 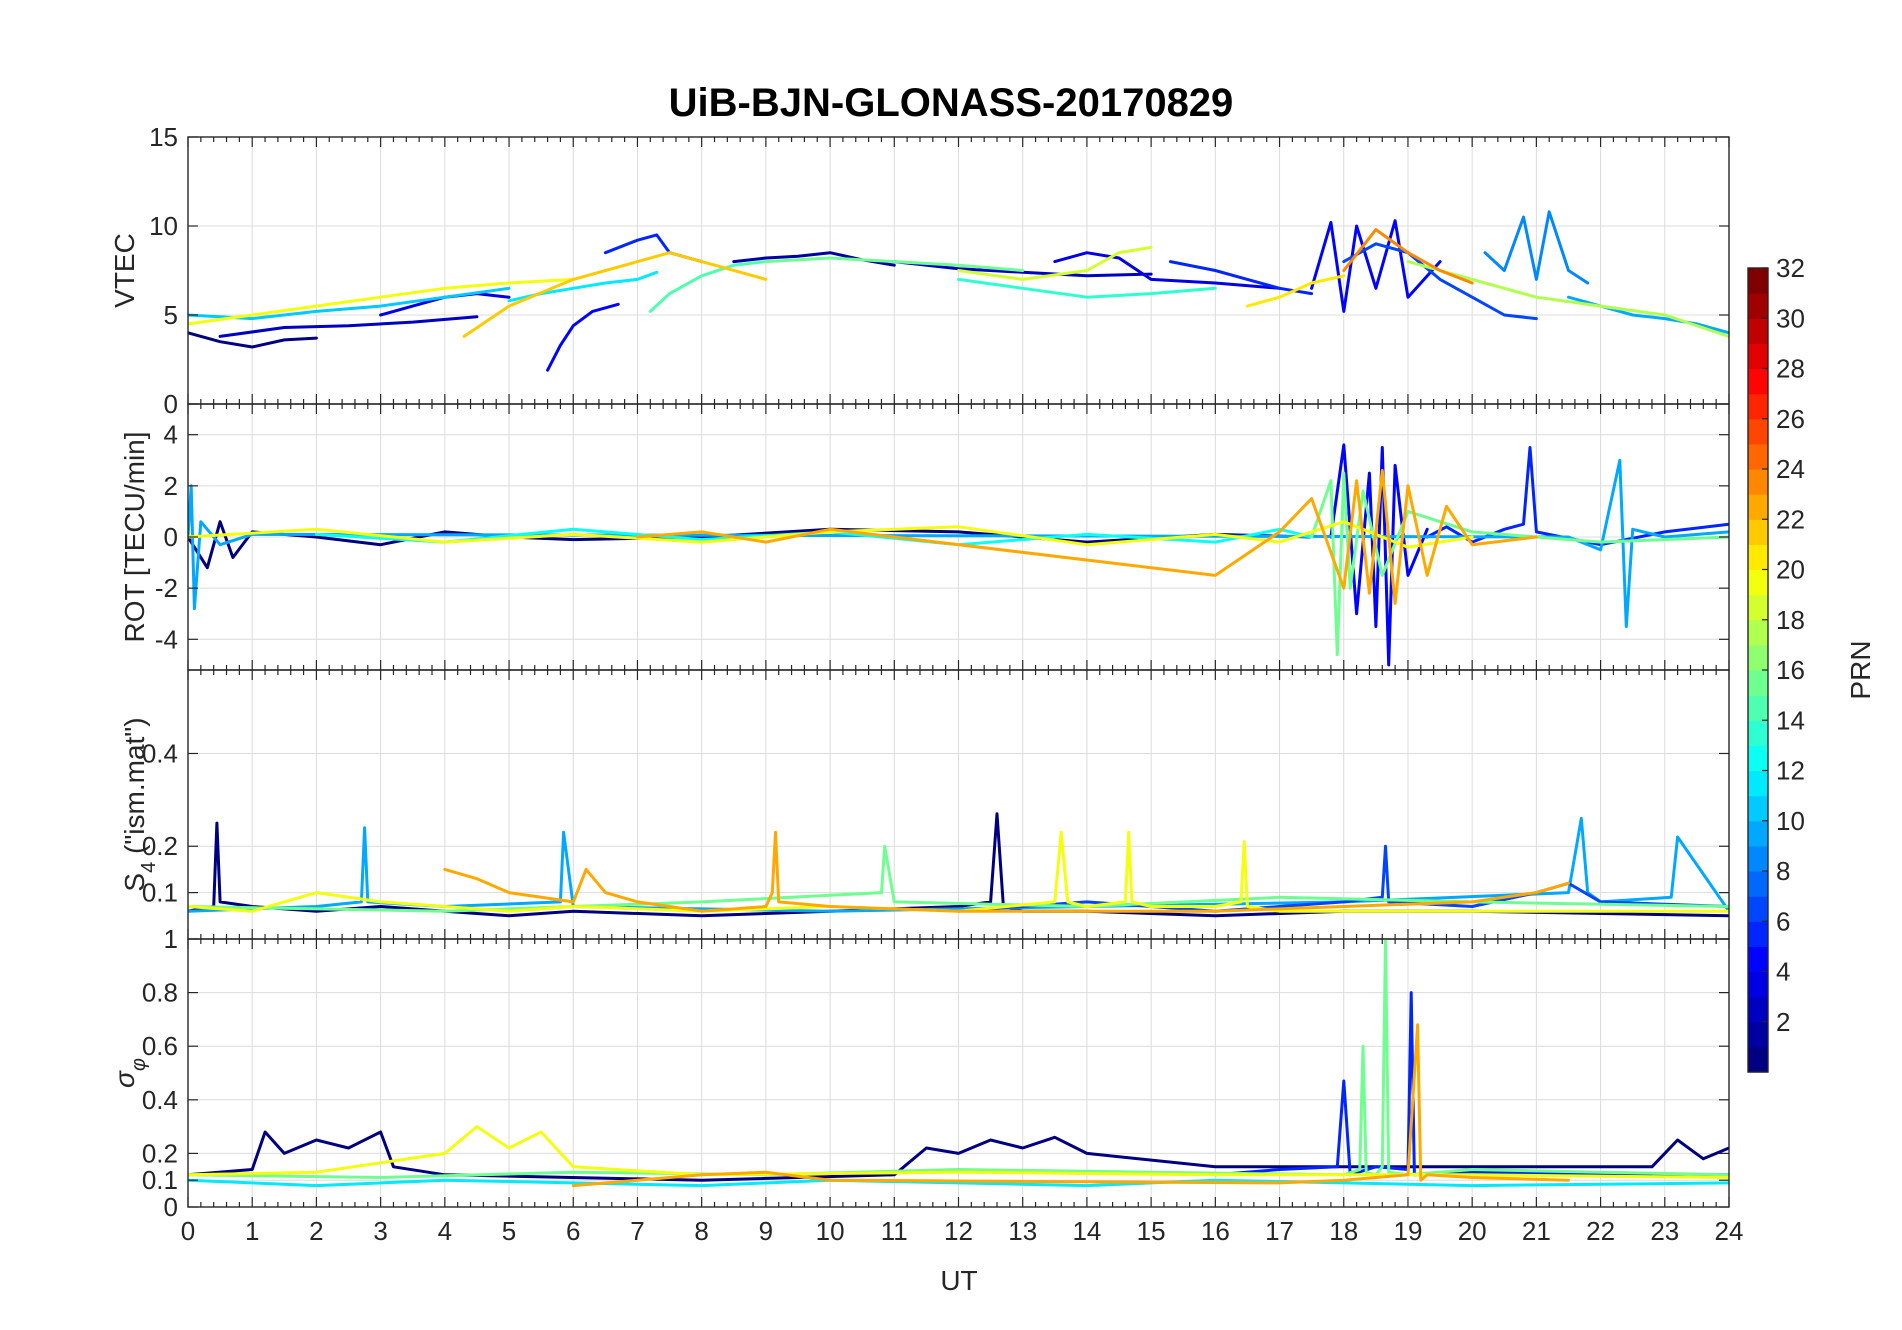 What do you see at coordinates (171, 939) in the screenshot?
I see `y-tick-label-sigma: 1` at bounding box center [171, 939].